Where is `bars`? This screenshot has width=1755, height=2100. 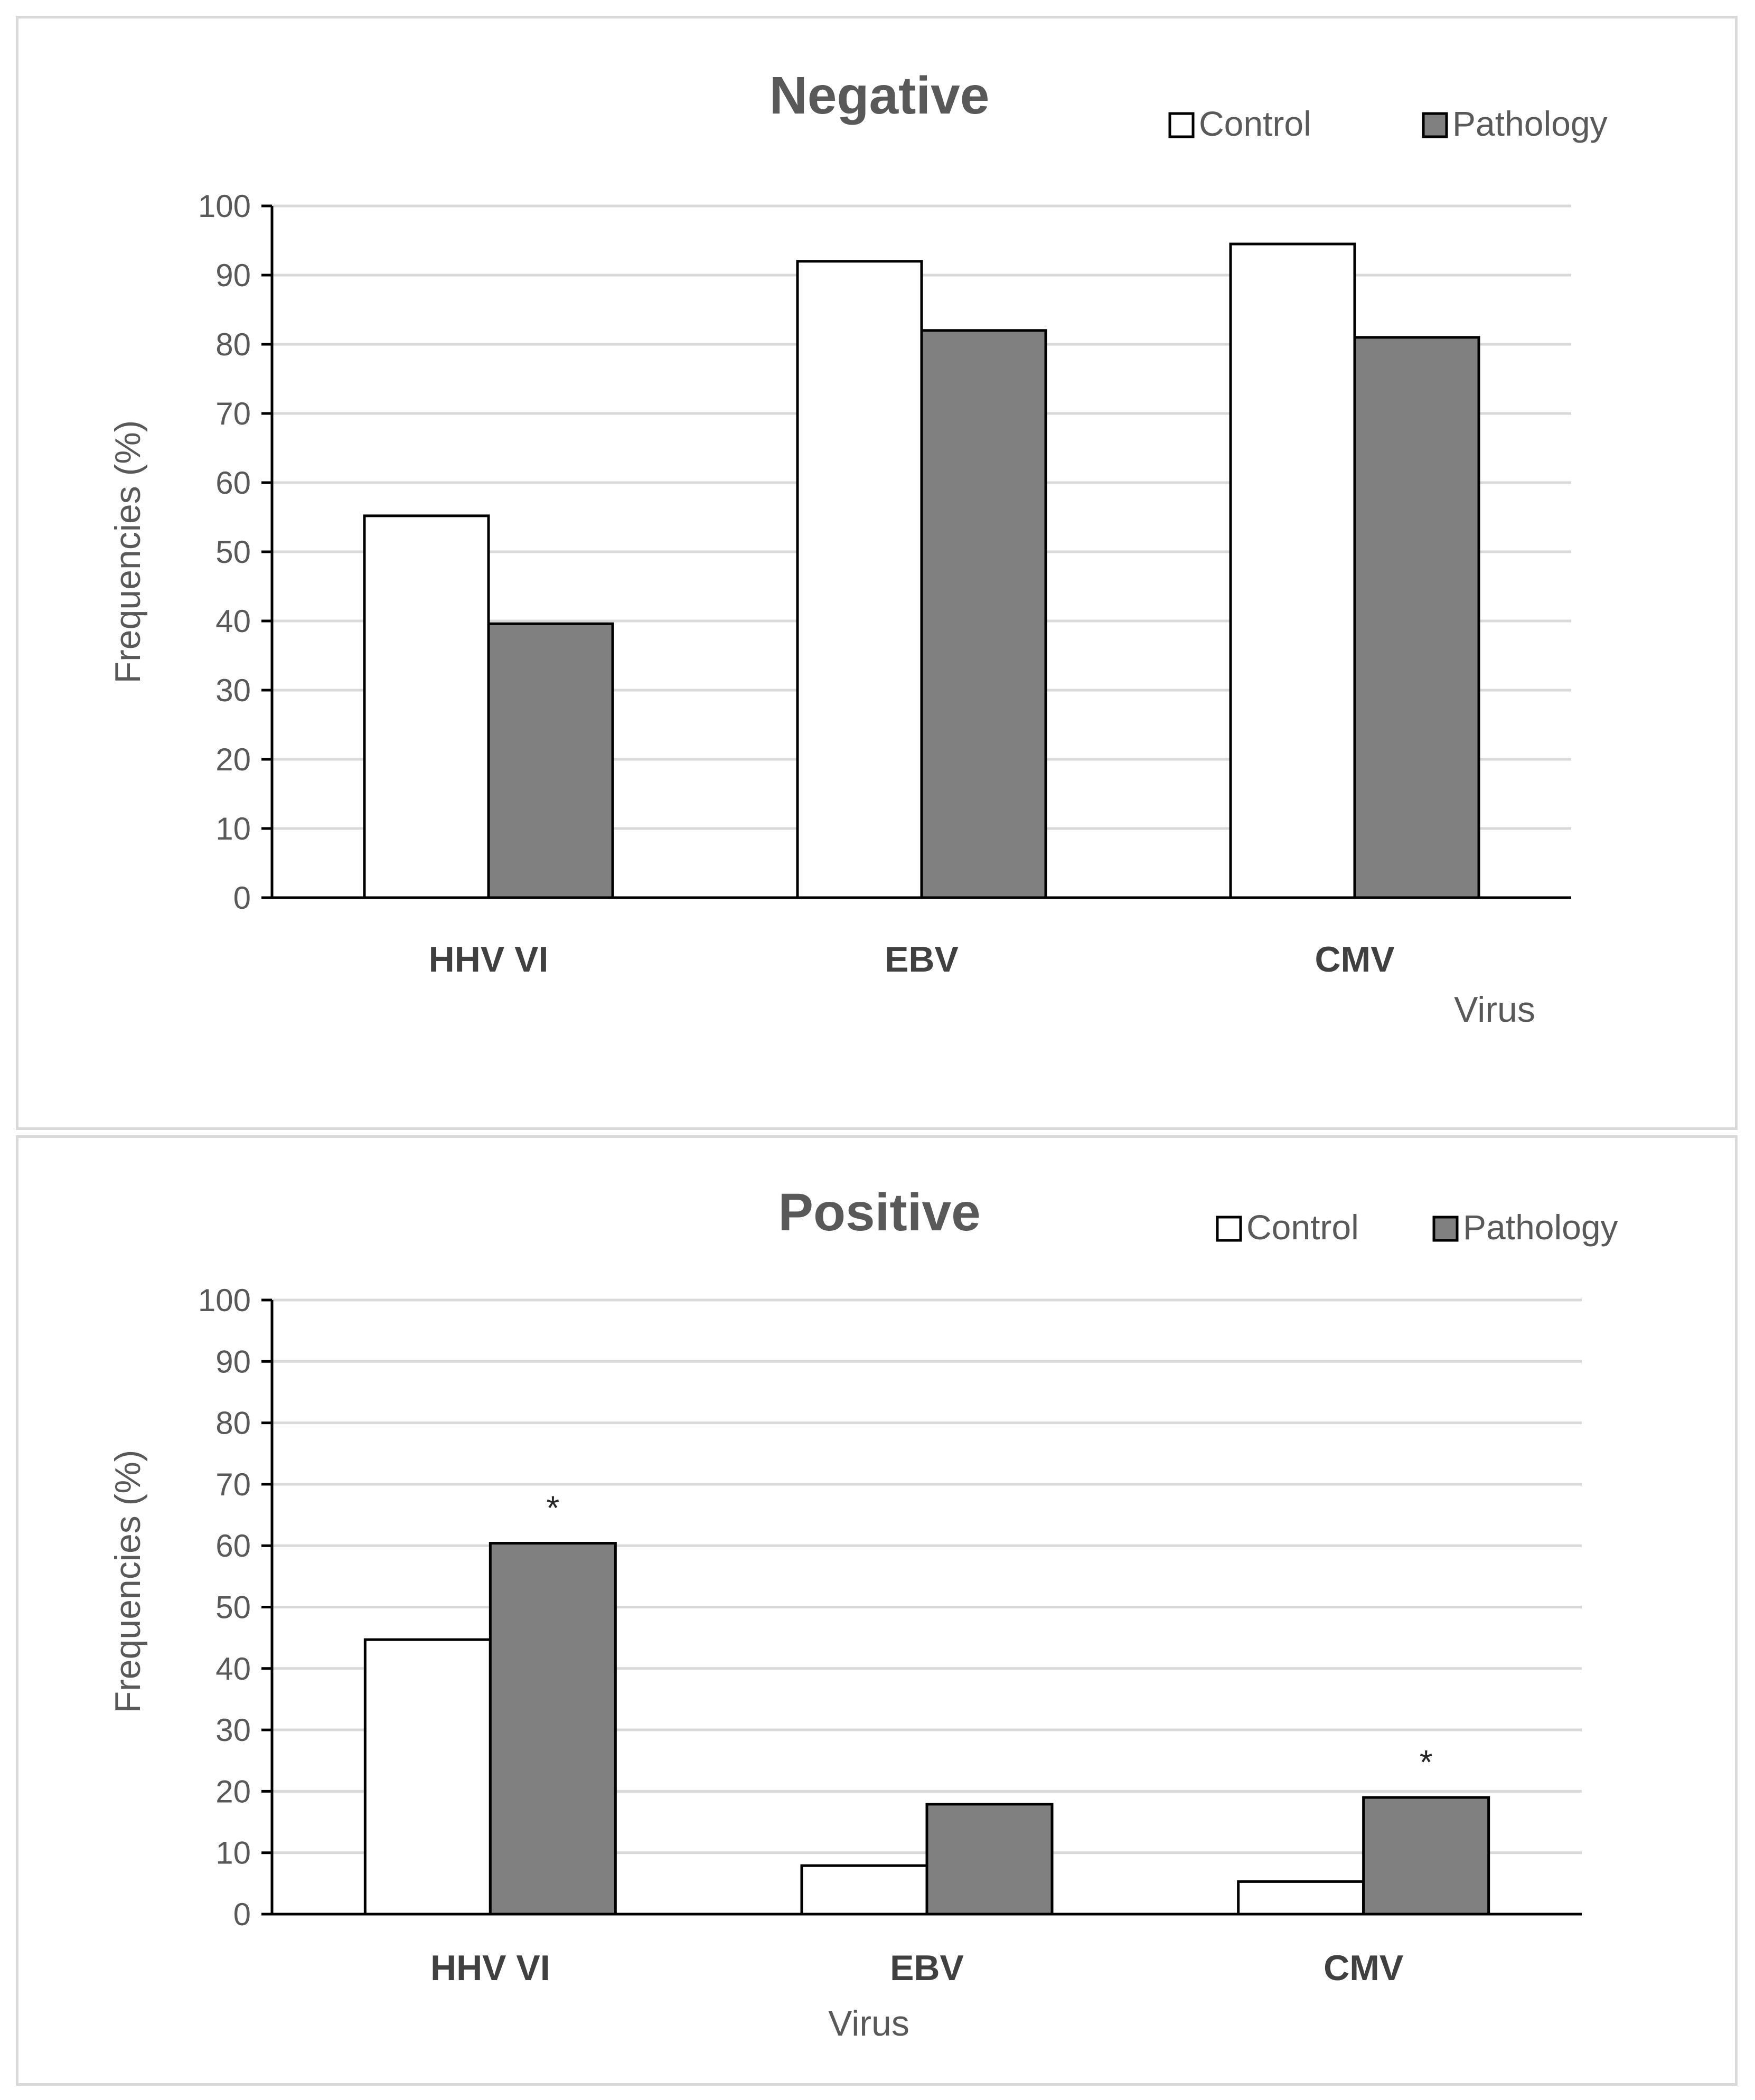
bars is located at coordinates (926, 1729).